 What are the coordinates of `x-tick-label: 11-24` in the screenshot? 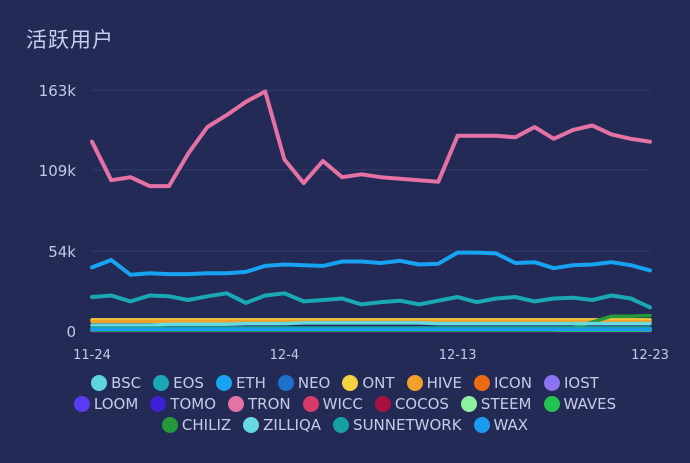 It's located at (92, 355).